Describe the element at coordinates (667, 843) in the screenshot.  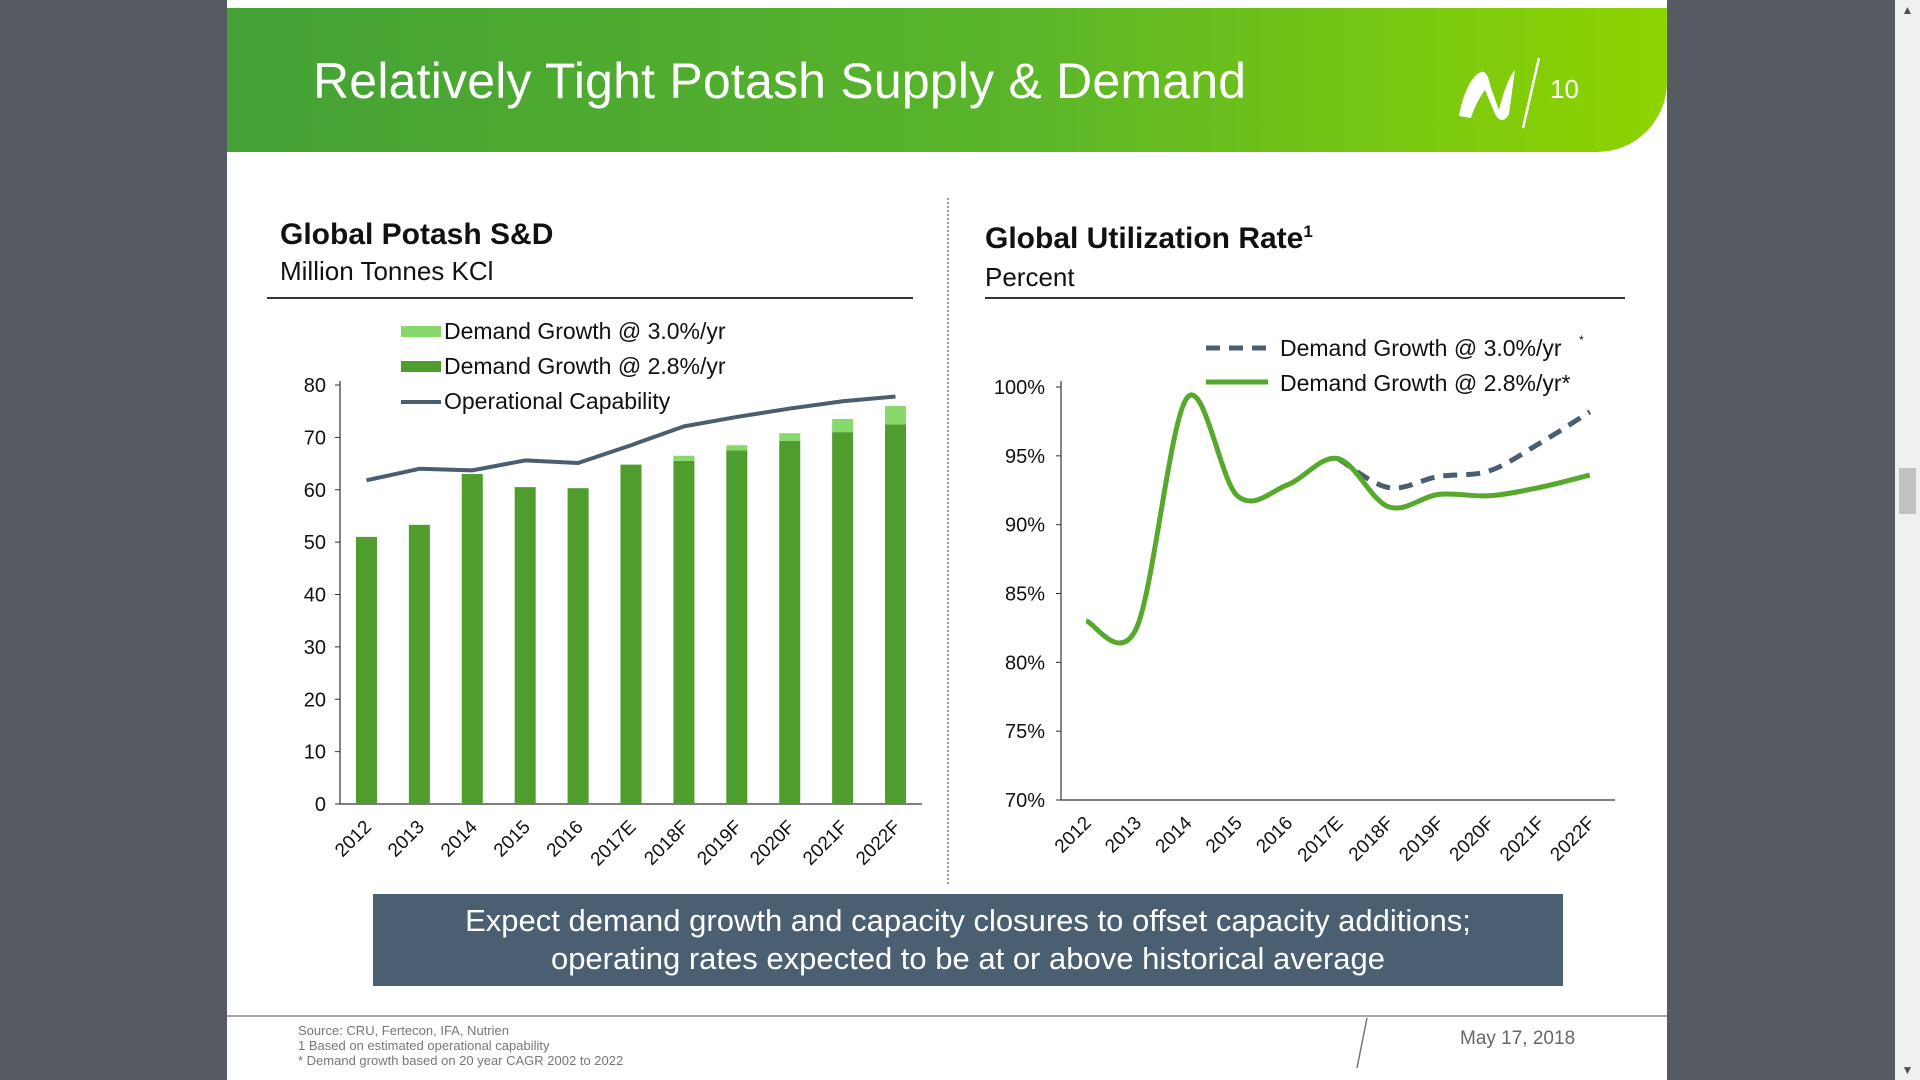
I see `left-x-tick-label: 2018F` at that location.